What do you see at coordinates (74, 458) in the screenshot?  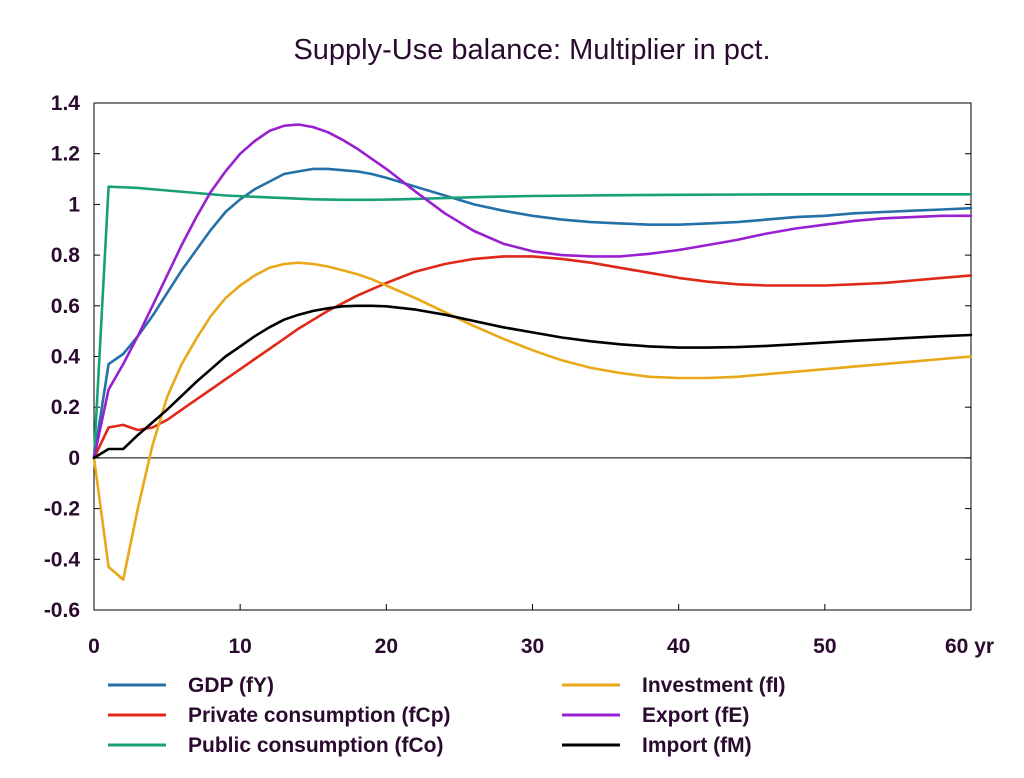 I see `y-tick-label: 0` at bounding box center [74, 458].